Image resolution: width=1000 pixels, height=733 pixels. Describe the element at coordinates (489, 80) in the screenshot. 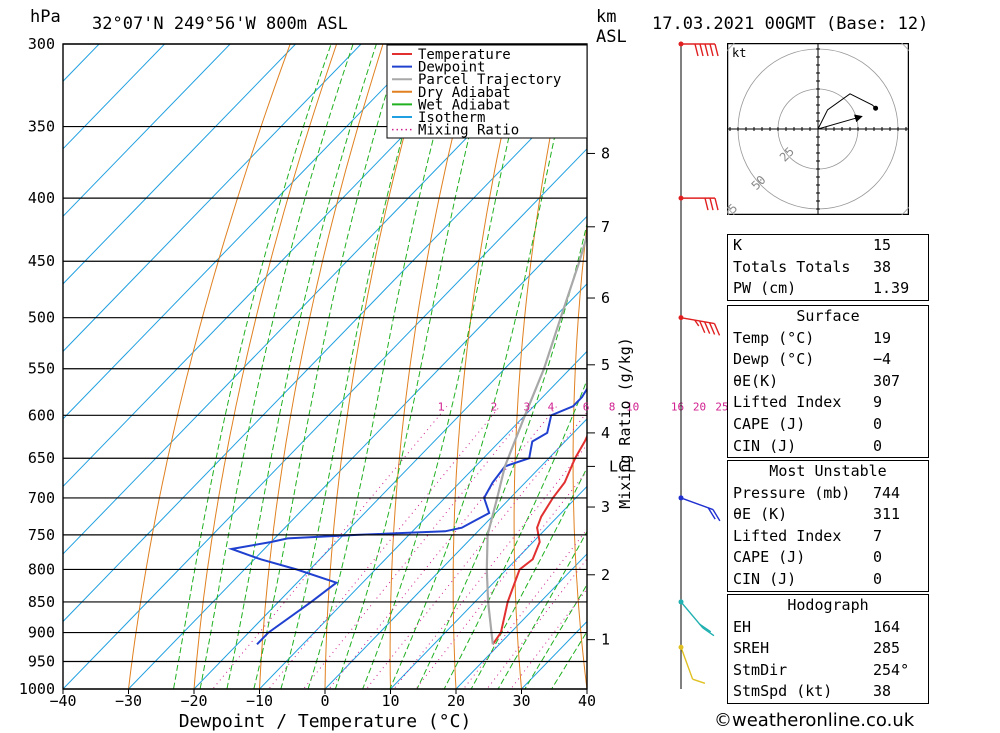

I see `legend-label: Parcel Trajectory` at that location.